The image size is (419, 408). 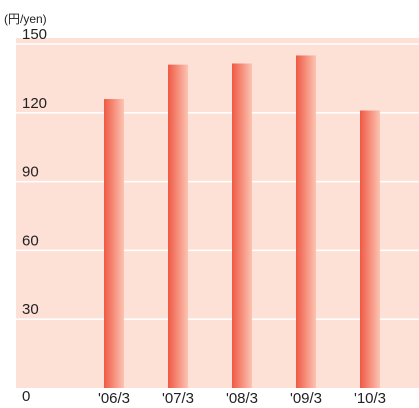 What do you see at coordinates (30, 309) in the screenshot?
I see `y-tick-label: 30` at bounding box center [30, 309].